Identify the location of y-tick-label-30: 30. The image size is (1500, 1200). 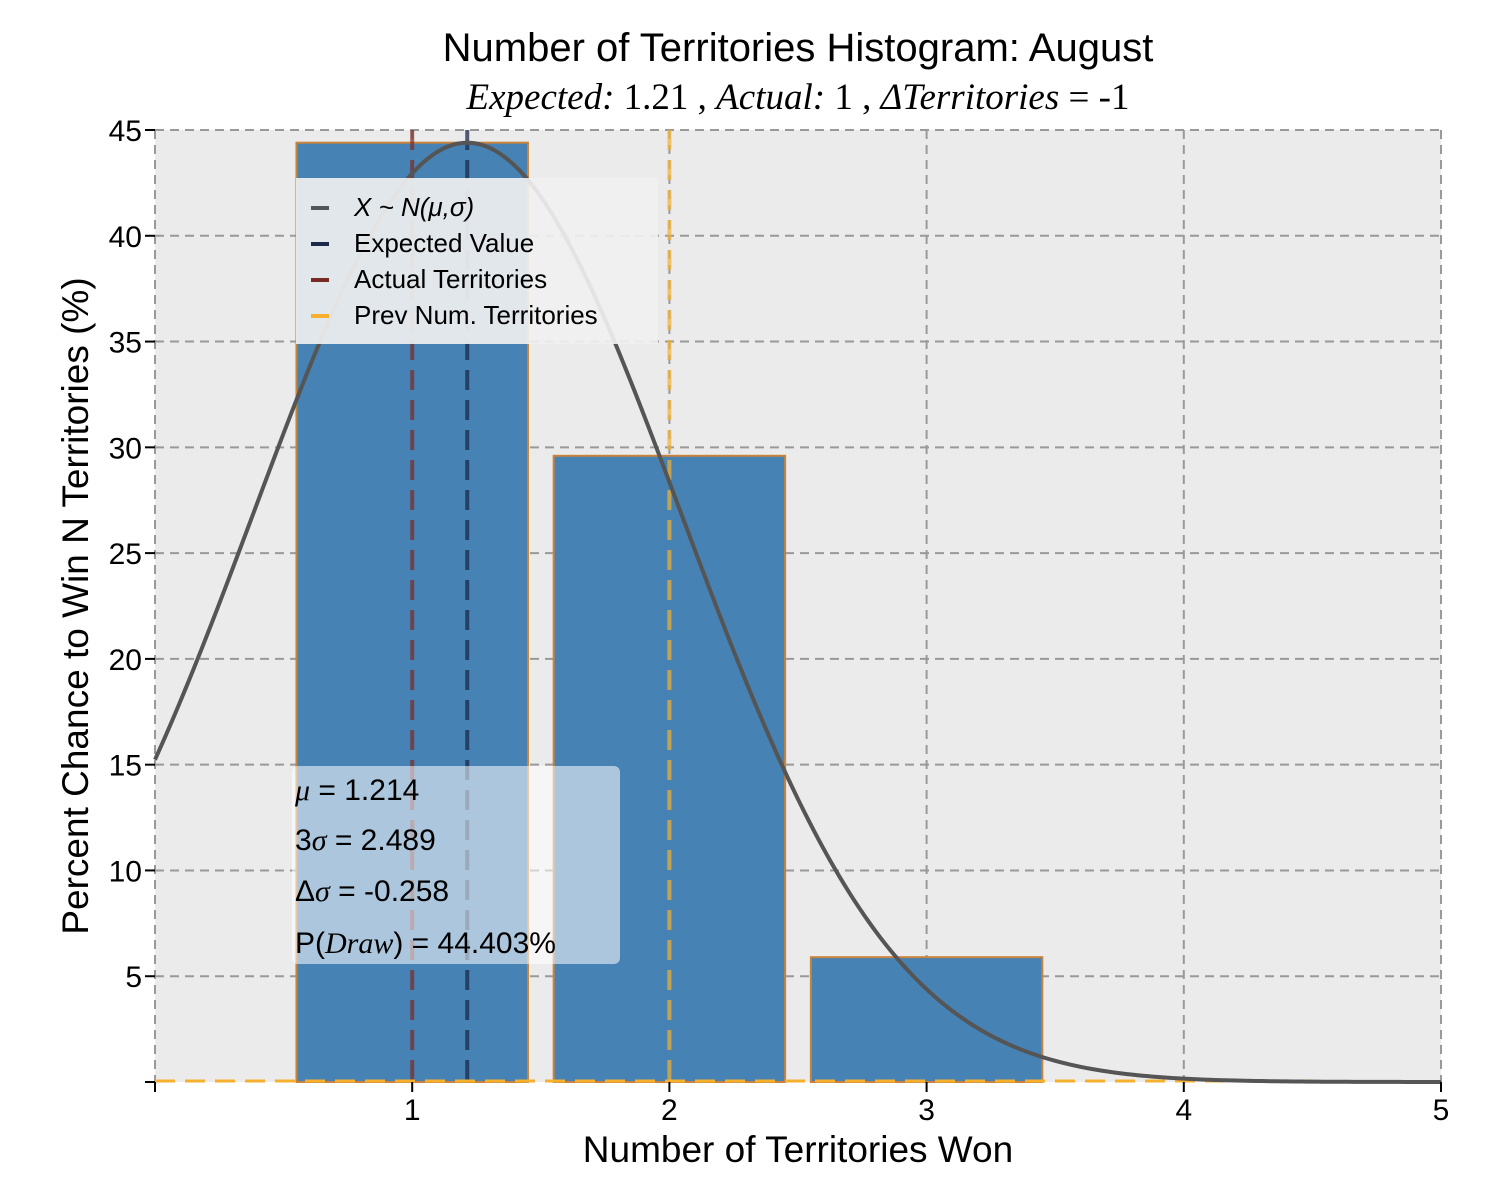
(125, 448).